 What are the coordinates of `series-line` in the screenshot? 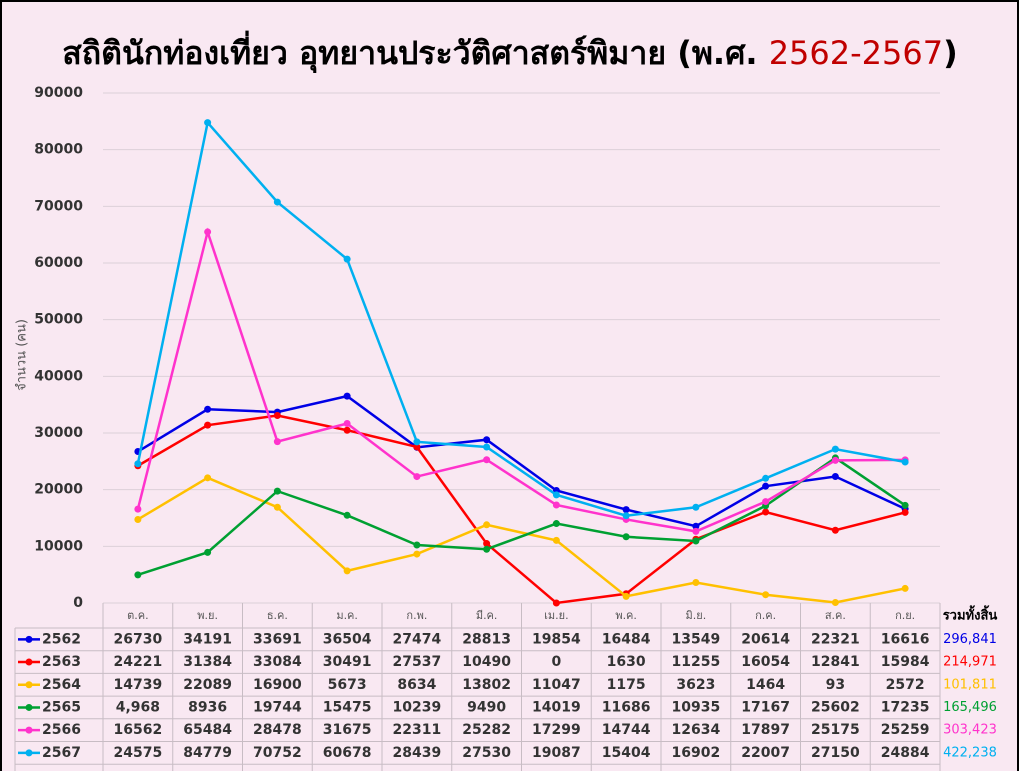 It's located at (521, 461).